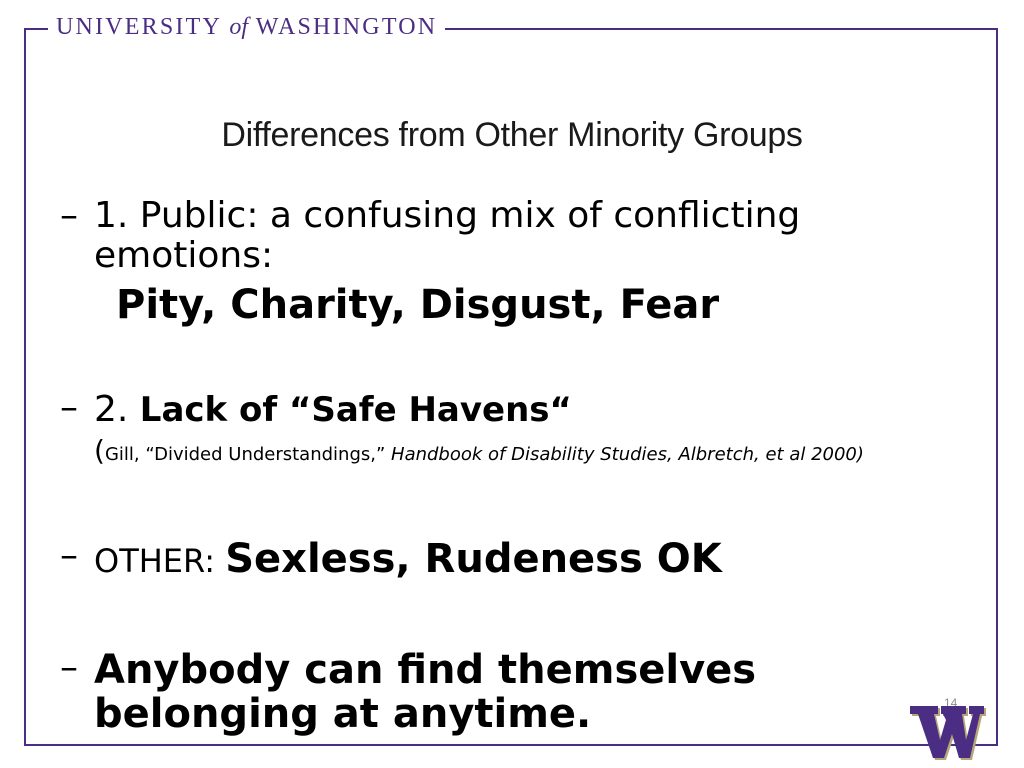 This screenshot has width=1024, height=768. I want to click on bullet-text: OTHER: Sexless, Rudeness OK, so click(408, 560).